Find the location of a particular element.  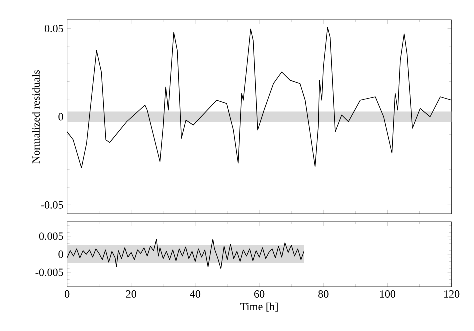

x-tick-label: 120 is located at coordinates (452, 294).